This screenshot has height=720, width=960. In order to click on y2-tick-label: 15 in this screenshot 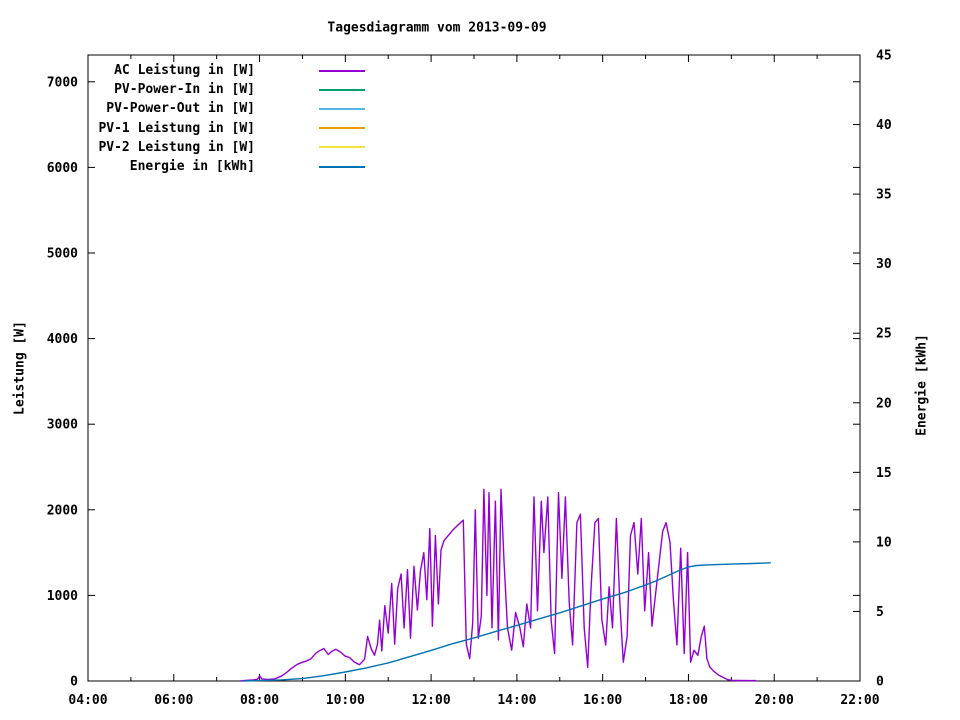, I will do `click(884, 473)`.